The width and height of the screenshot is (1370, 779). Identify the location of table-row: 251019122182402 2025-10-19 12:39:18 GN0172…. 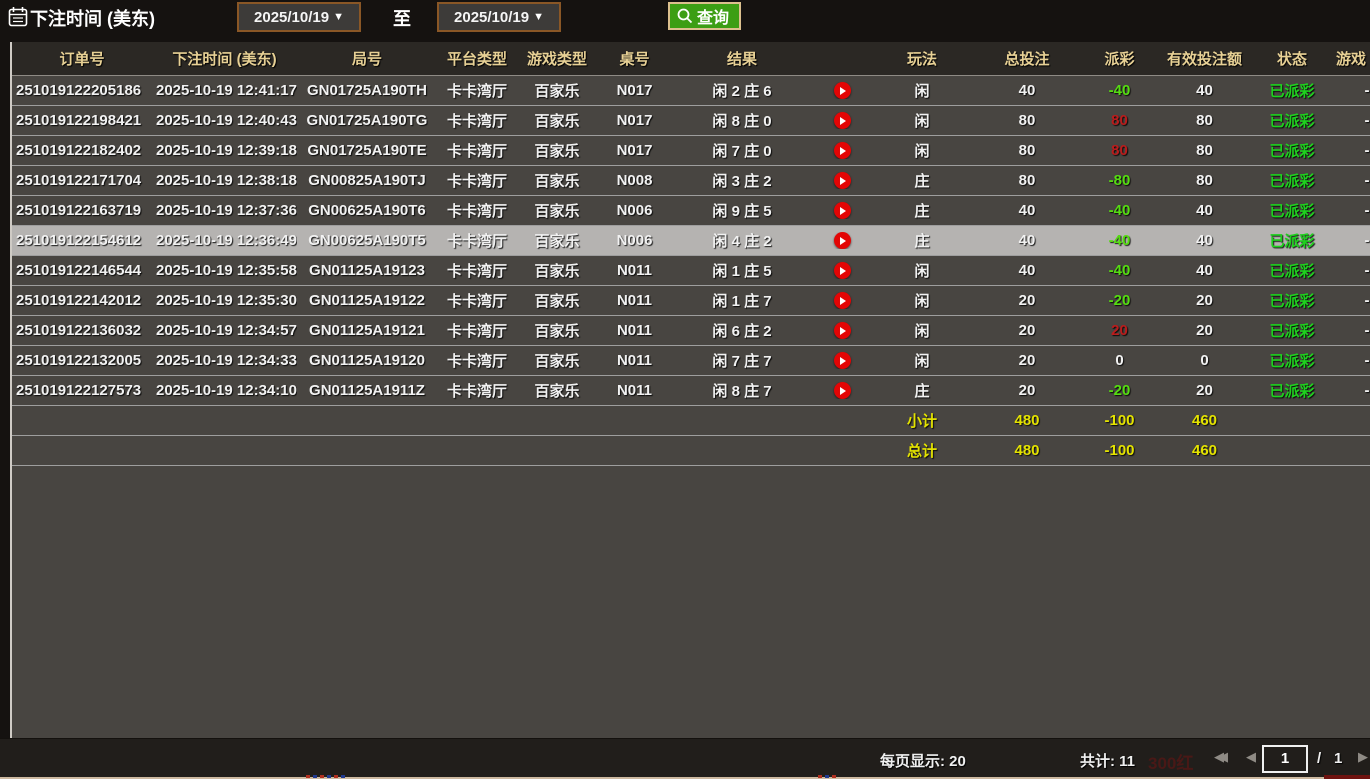
(691, 151).